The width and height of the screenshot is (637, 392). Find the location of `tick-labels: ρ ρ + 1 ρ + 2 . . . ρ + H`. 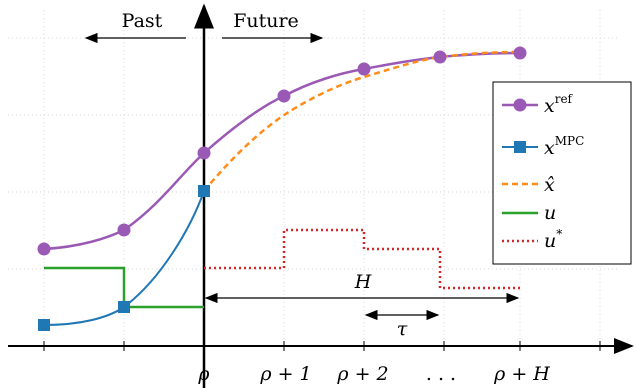

tick-labels: ρ ρ + 1 ρ + 2 . . . ρ + H is located at coordinates (373, 374).